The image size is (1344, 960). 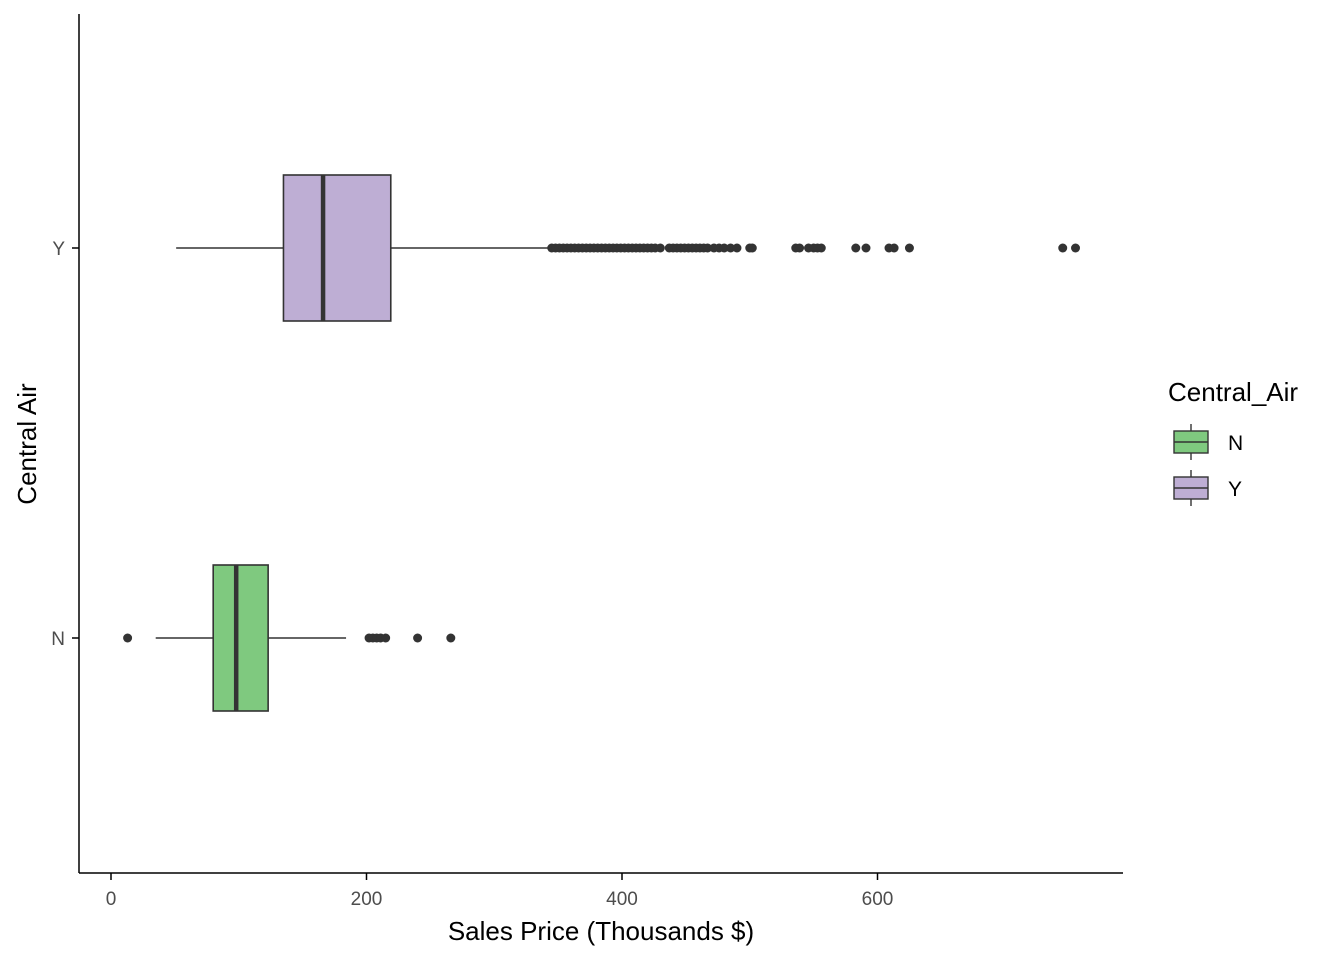 I want to click on y-tick-label: N, so click(x=58, y=639).